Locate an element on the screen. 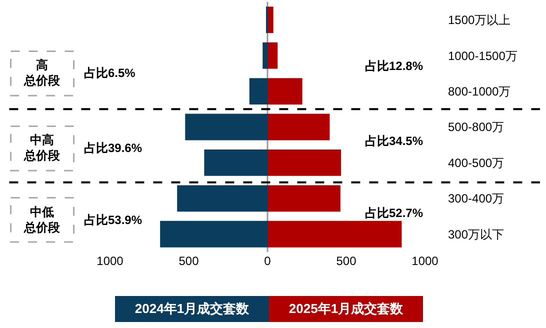 This screenshot has height=328, width=546. text: 中高总价段 is located at coordinates (42, 148).